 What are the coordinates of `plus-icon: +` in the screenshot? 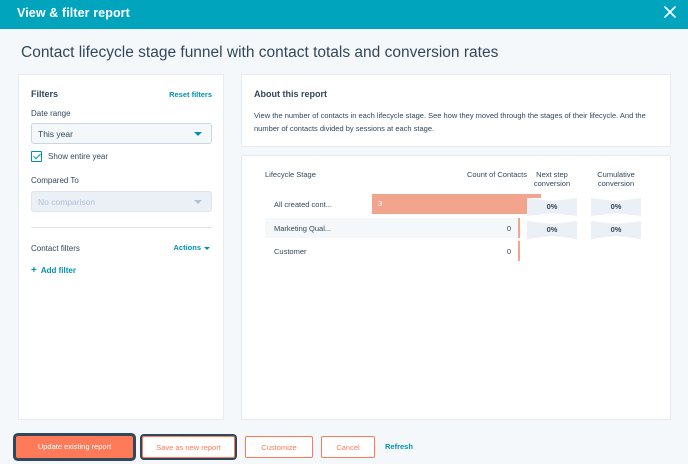 It's located at (34, 270).